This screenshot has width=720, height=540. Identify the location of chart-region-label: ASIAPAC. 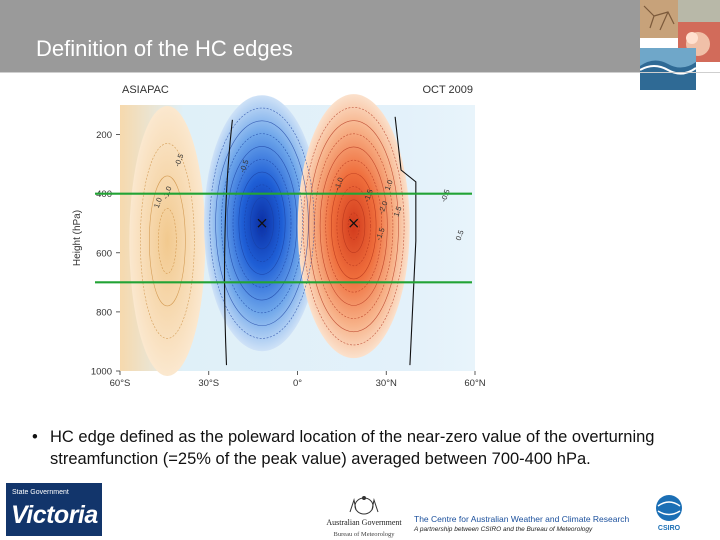
(145, 90).